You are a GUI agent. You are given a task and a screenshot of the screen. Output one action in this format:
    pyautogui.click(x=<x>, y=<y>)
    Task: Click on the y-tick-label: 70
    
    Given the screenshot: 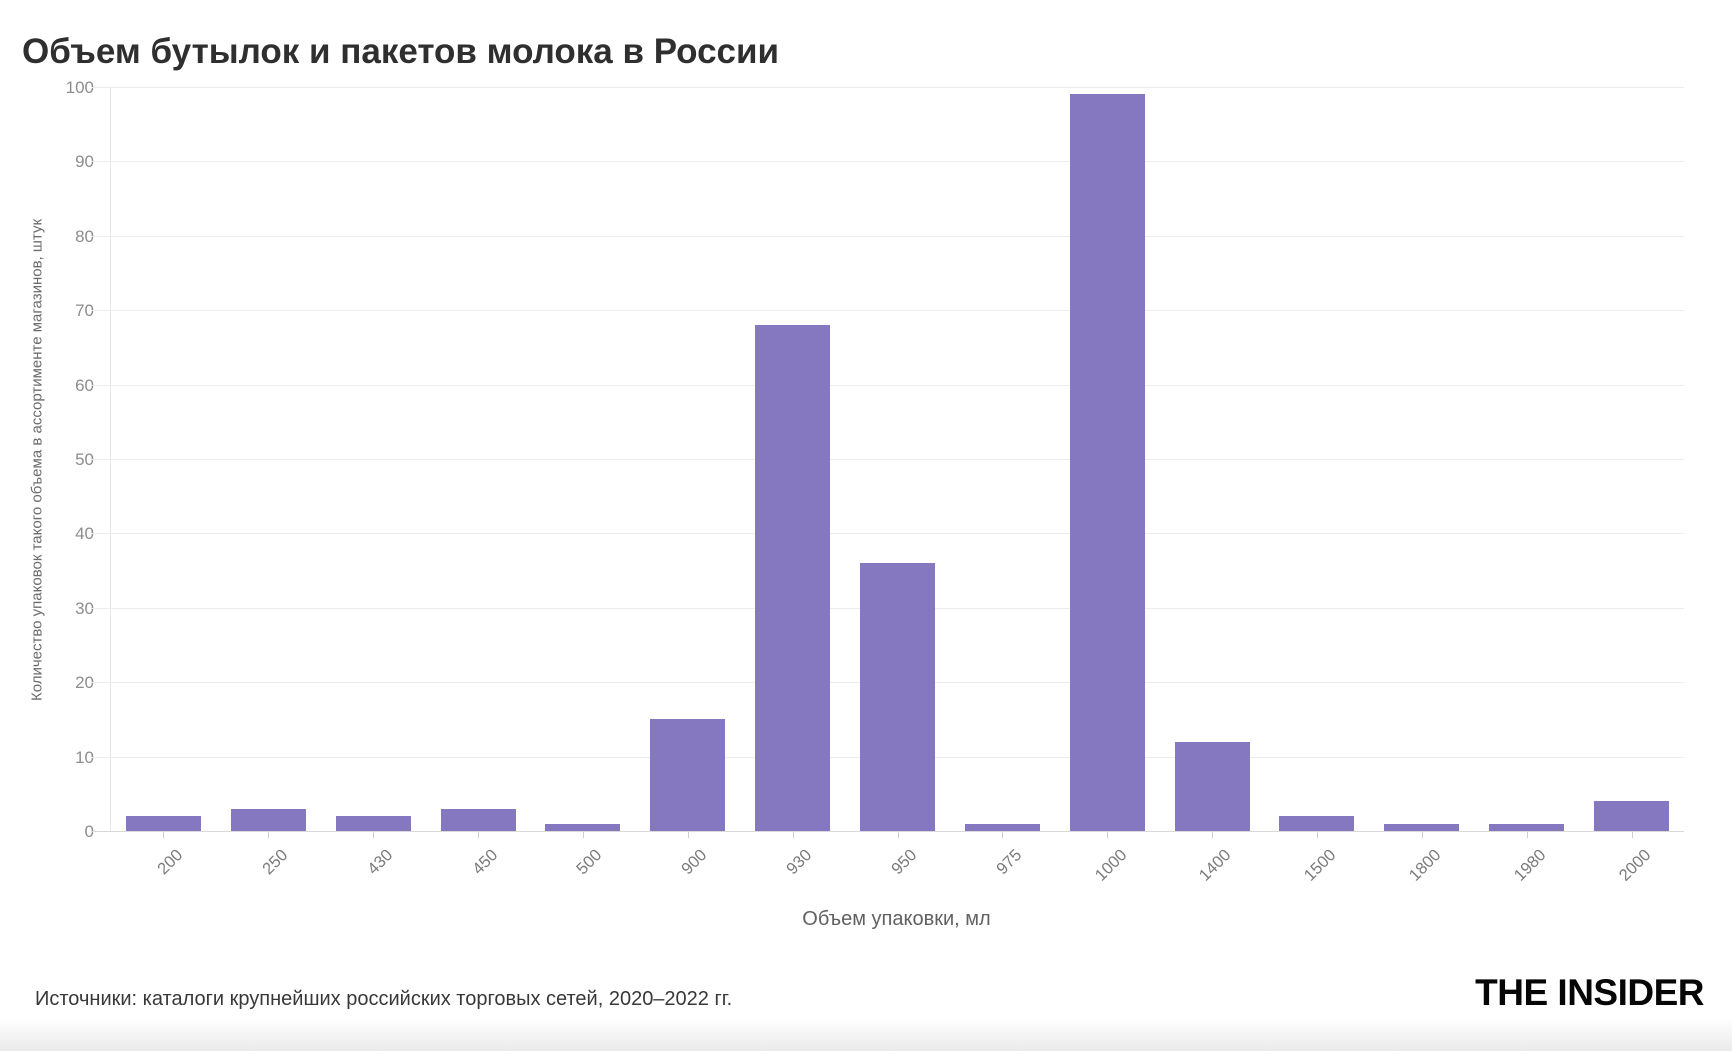 What is the action you would take?
    pyautogui.click(x=84, y=311)
    